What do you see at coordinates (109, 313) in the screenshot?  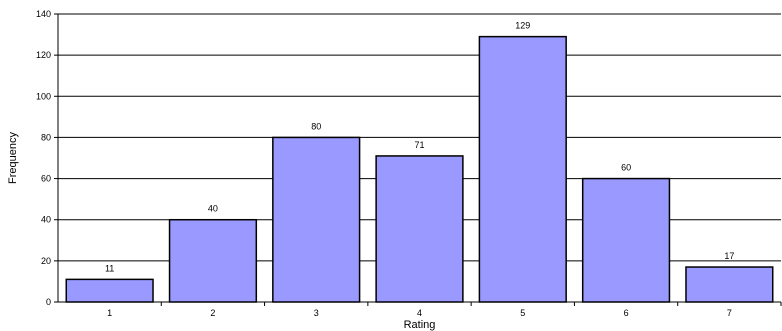 I see `x-tick-label-1: 1` at bounding box center [109, 313].